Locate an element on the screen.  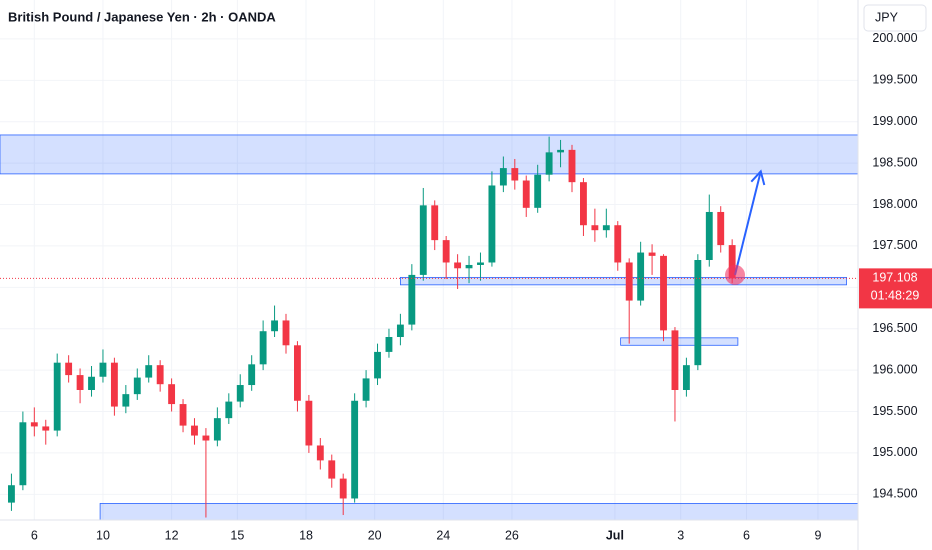
countdown: 01:48:29 is located at coordinates (895, 296).